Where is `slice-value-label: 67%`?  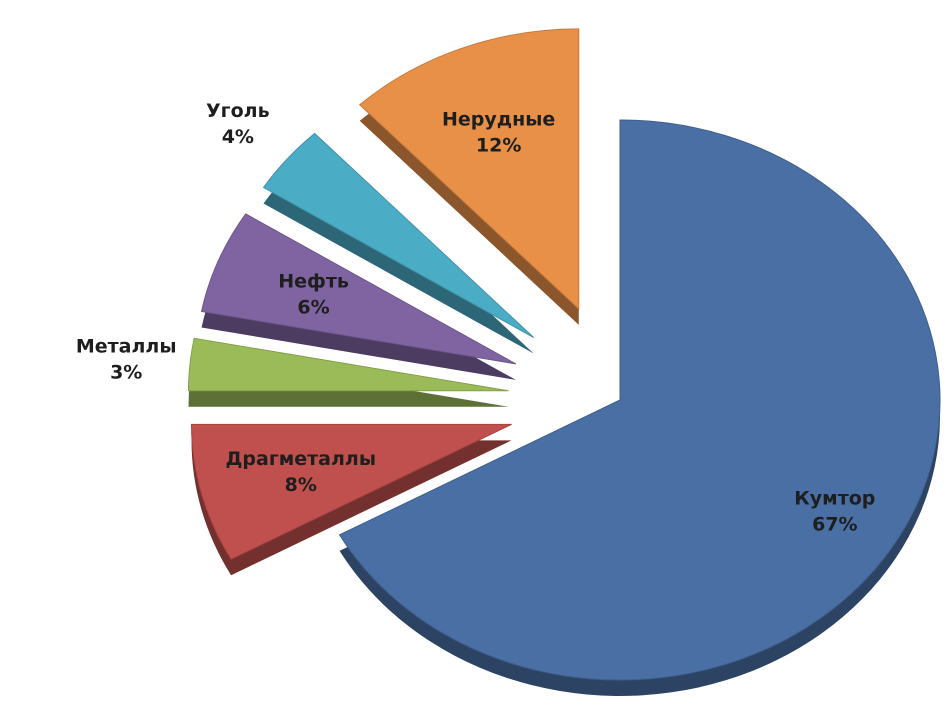
slice-value-label: 67% is located at coordinates (834, 525).